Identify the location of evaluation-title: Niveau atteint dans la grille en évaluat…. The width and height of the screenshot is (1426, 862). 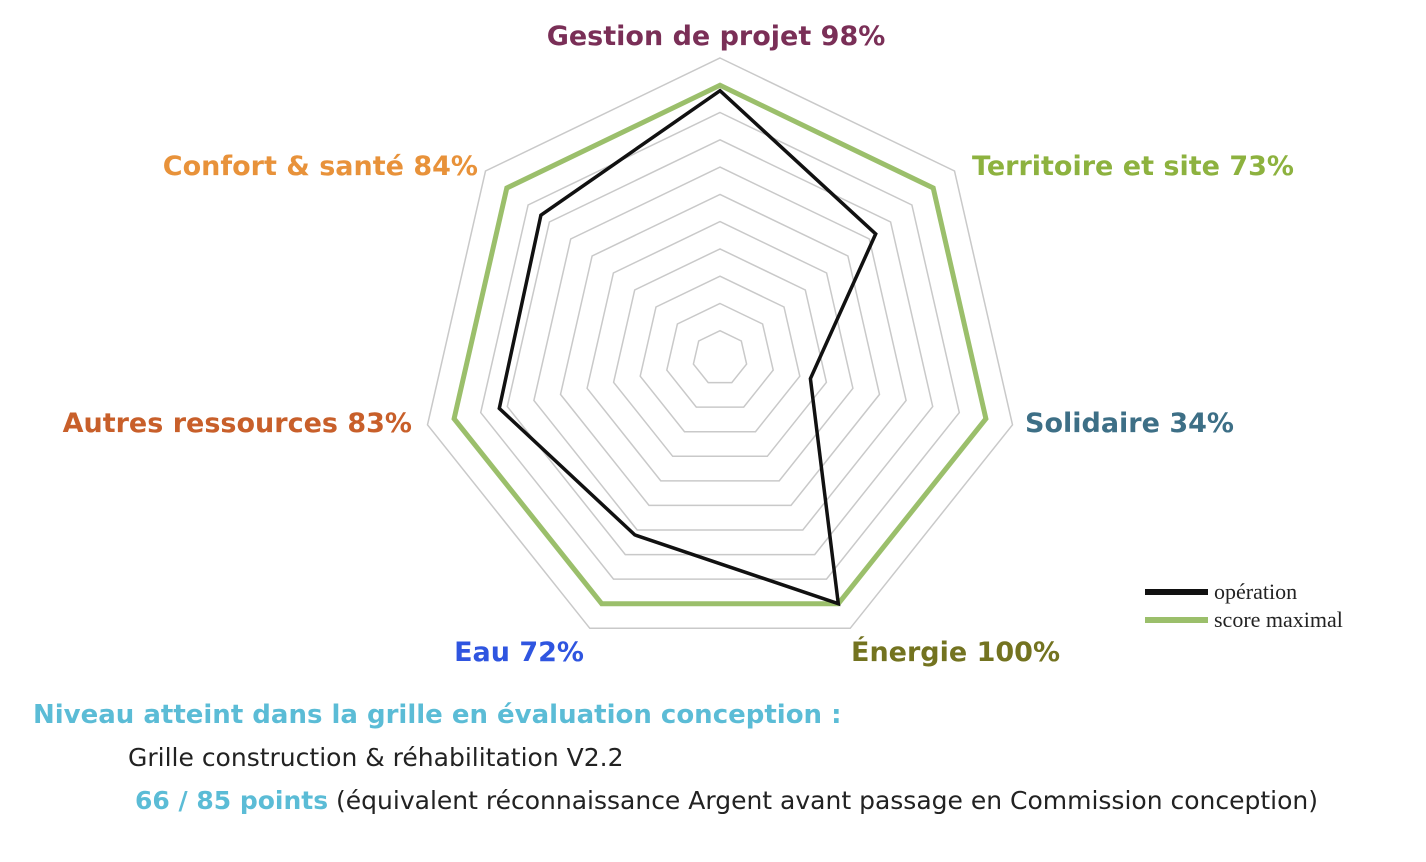
(437, 715).